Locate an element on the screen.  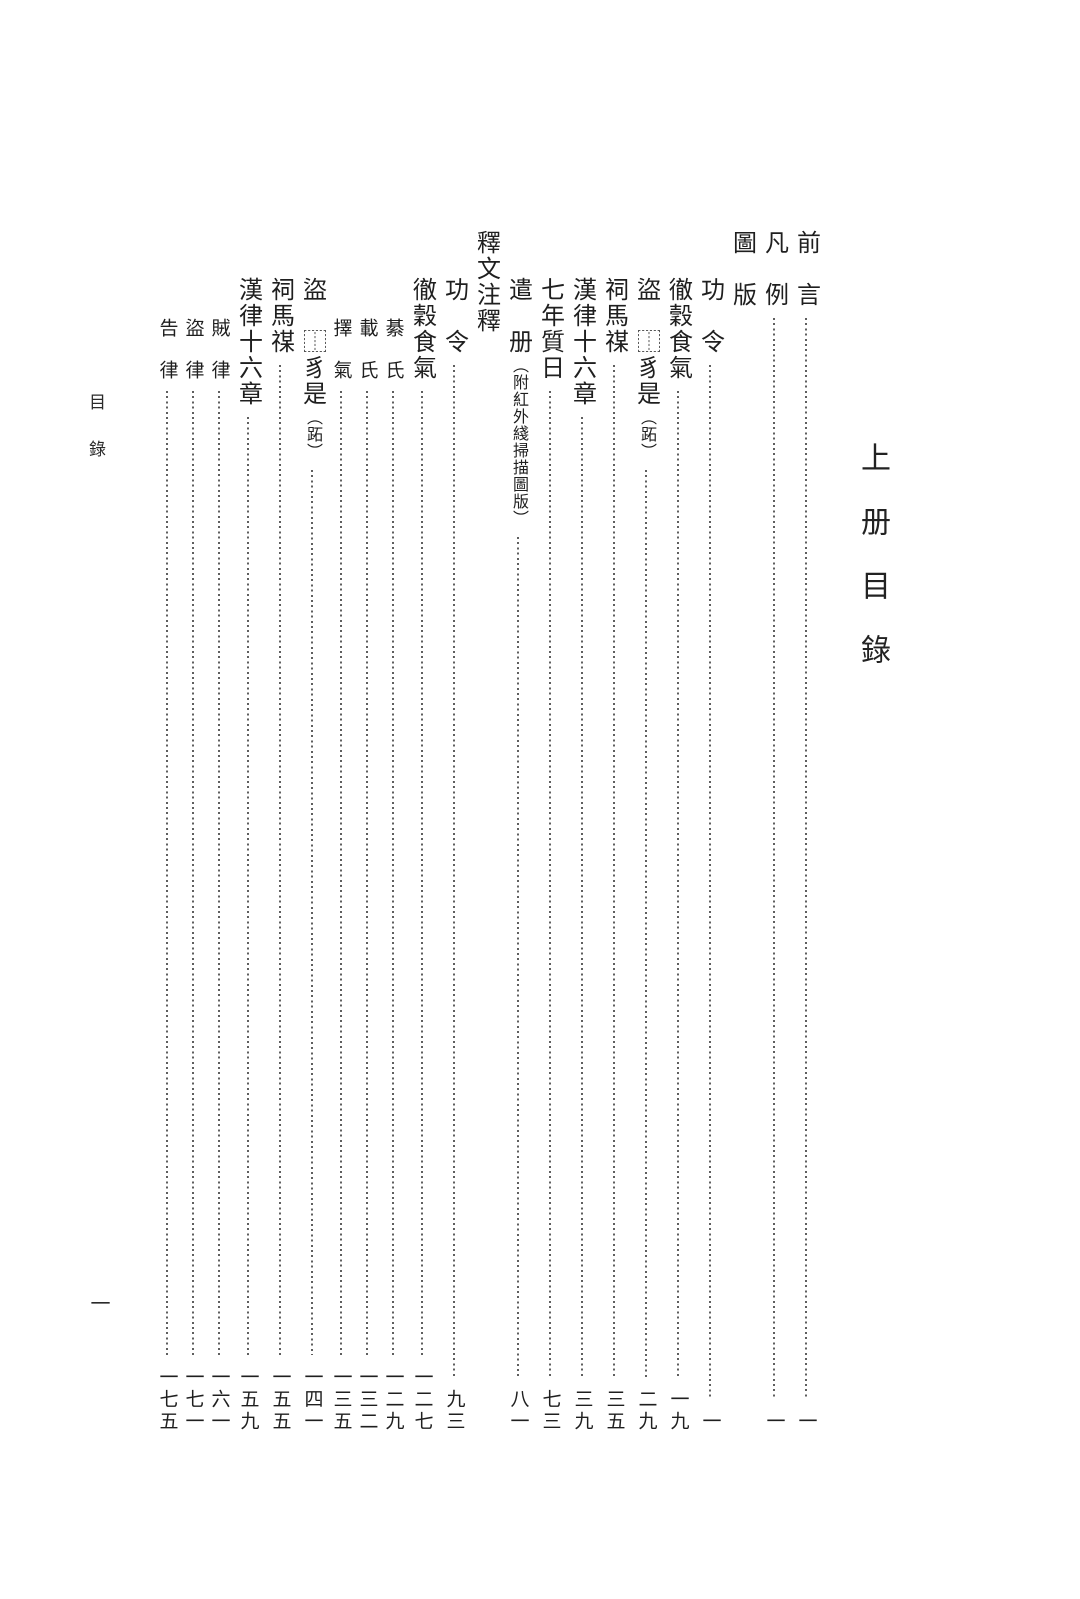
folio-number: 一 is located at coordinates (98, 1303).